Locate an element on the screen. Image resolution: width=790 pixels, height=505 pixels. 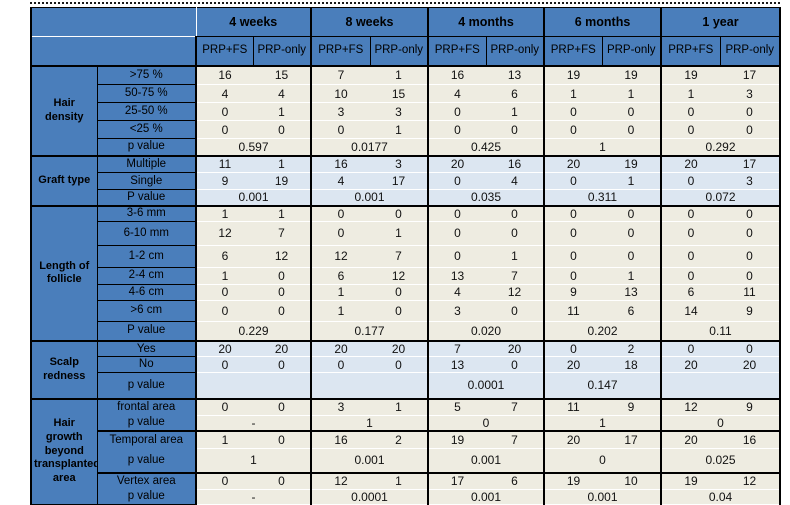
table-row: p value -0.0001 0.001 0.001 0.04 is located at coordinates (405, 497).